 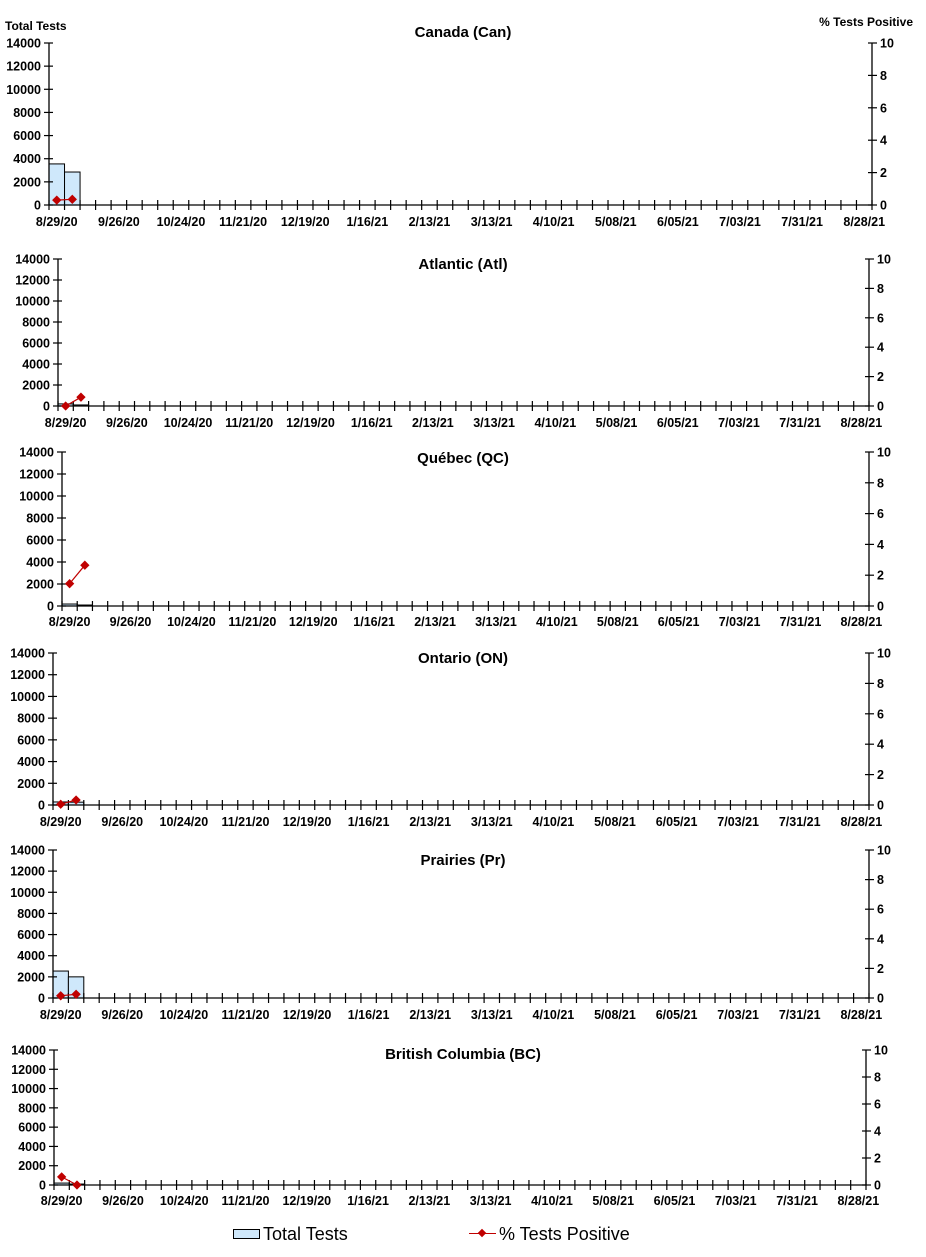 I want to click on pct-positive-line, so click(x=77, y=574).